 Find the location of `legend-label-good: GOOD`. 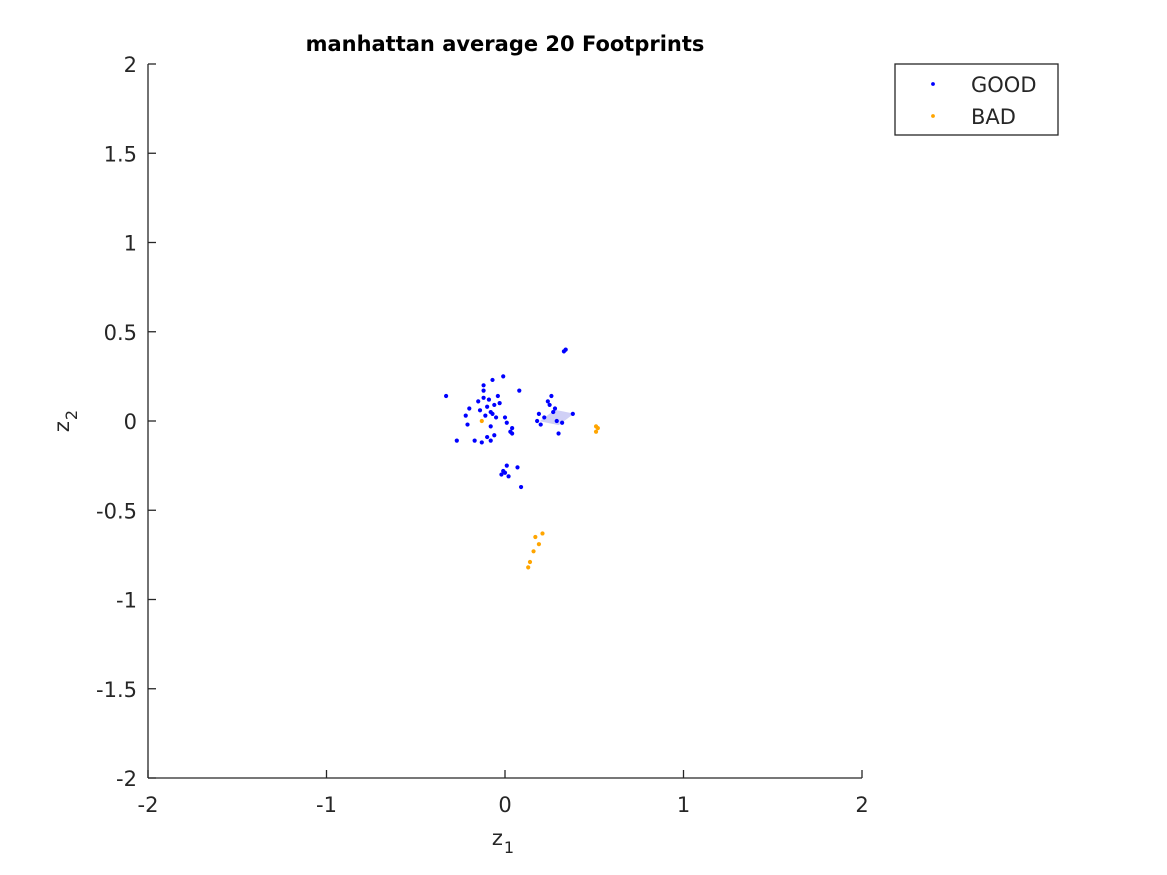

legend-label-good: GOOD is located at coordinates (1004, 85).